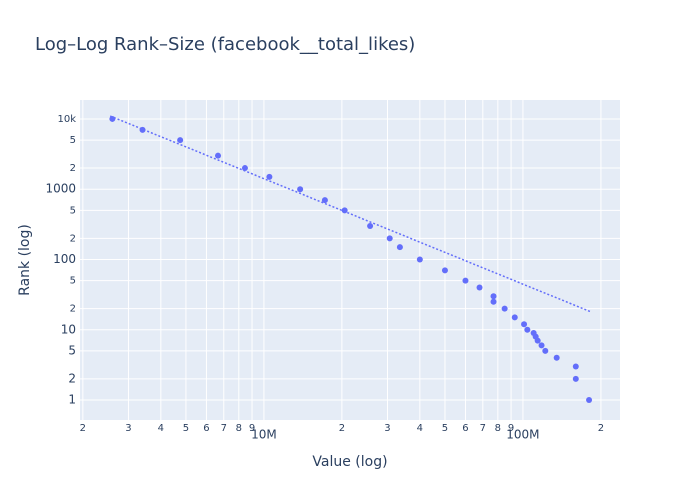 This screenshot has width=700, height=504. What do you see at coordinates (60, 189) in the screenshot?
I see `y-tick-label: 1000` at bounding box center [60, 189].